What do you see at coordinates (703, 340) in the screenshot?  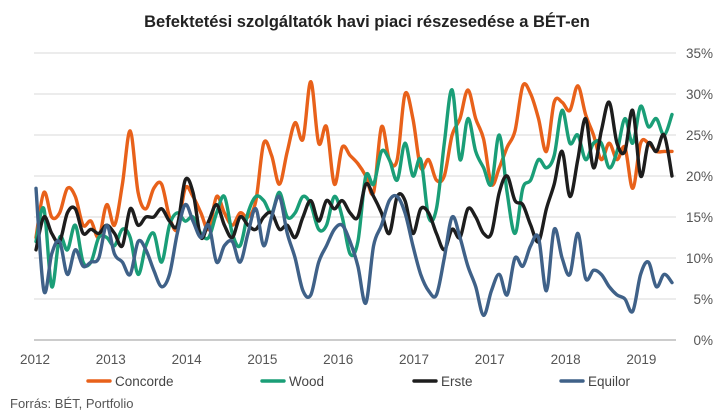 I see `y-tick-label: 0%` at bounding box center [703, 340].